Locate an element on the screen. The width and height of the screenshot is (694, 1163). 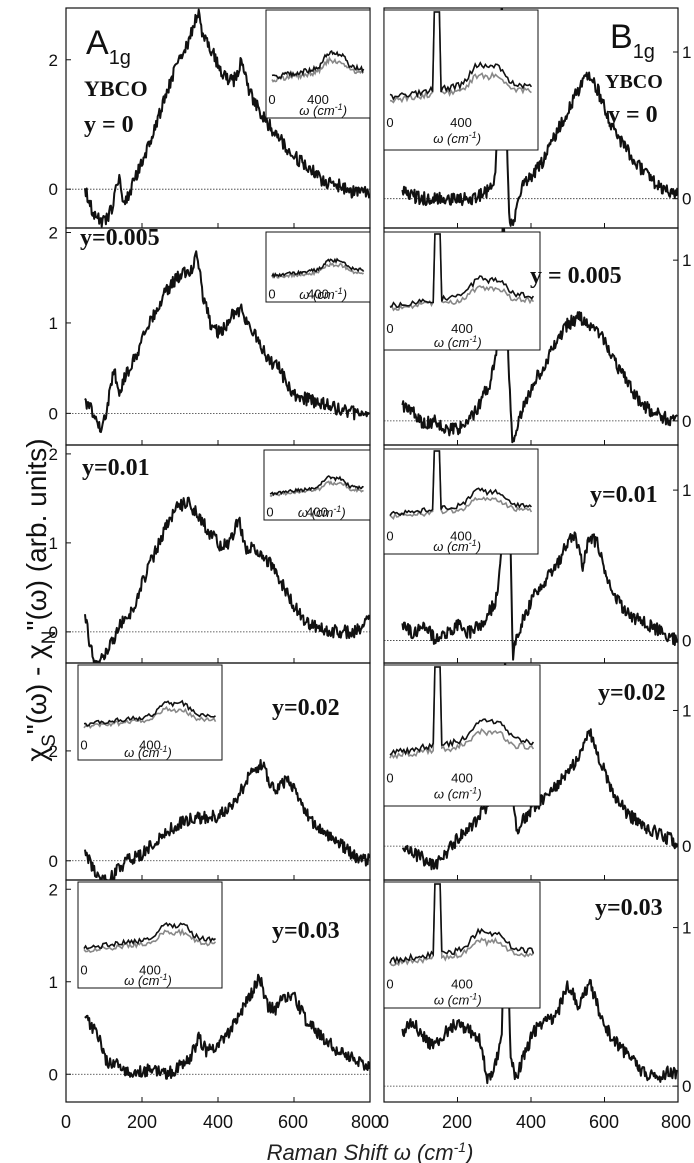
x-tick-left-400: 400 is located at coordinates (218, 1122).